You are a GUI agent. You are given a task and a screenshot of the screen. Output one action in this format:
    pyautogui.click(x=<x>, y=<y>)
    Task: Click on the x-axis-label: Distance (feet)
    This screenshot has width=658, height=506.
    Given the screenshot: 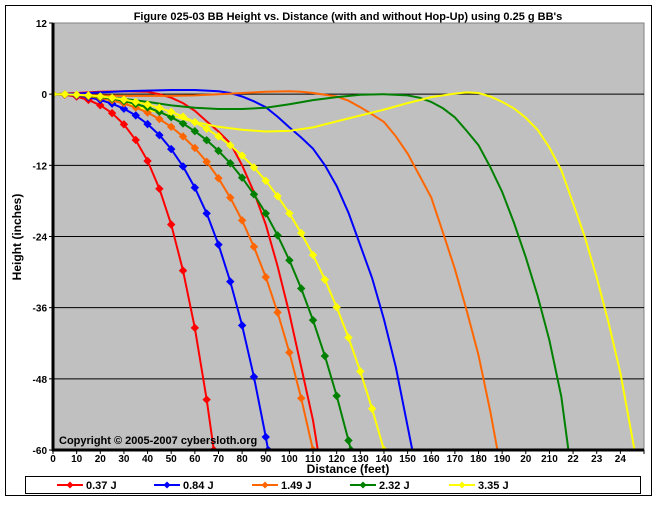 What is the action you would take?
    pyautogui.click(x=348, y=469)
    